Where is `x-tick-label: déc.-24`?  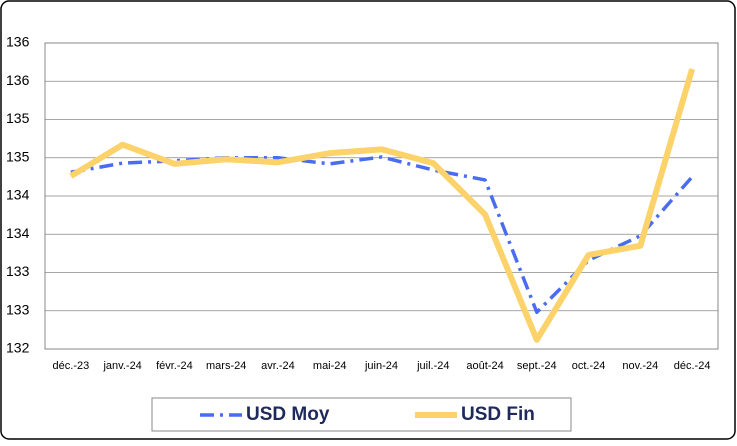
x-tick-label: déc.-24 is located at coordinates (692, 366).